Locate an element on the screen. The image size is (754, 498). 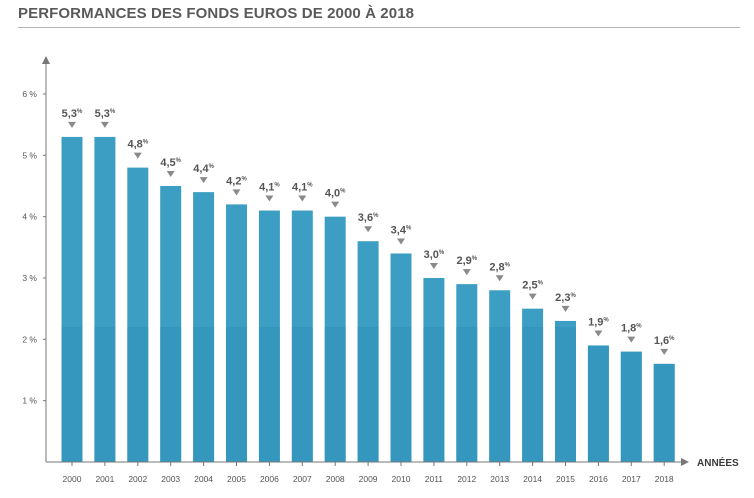
data-label: 4,2% is located at coordinates (236, 181).